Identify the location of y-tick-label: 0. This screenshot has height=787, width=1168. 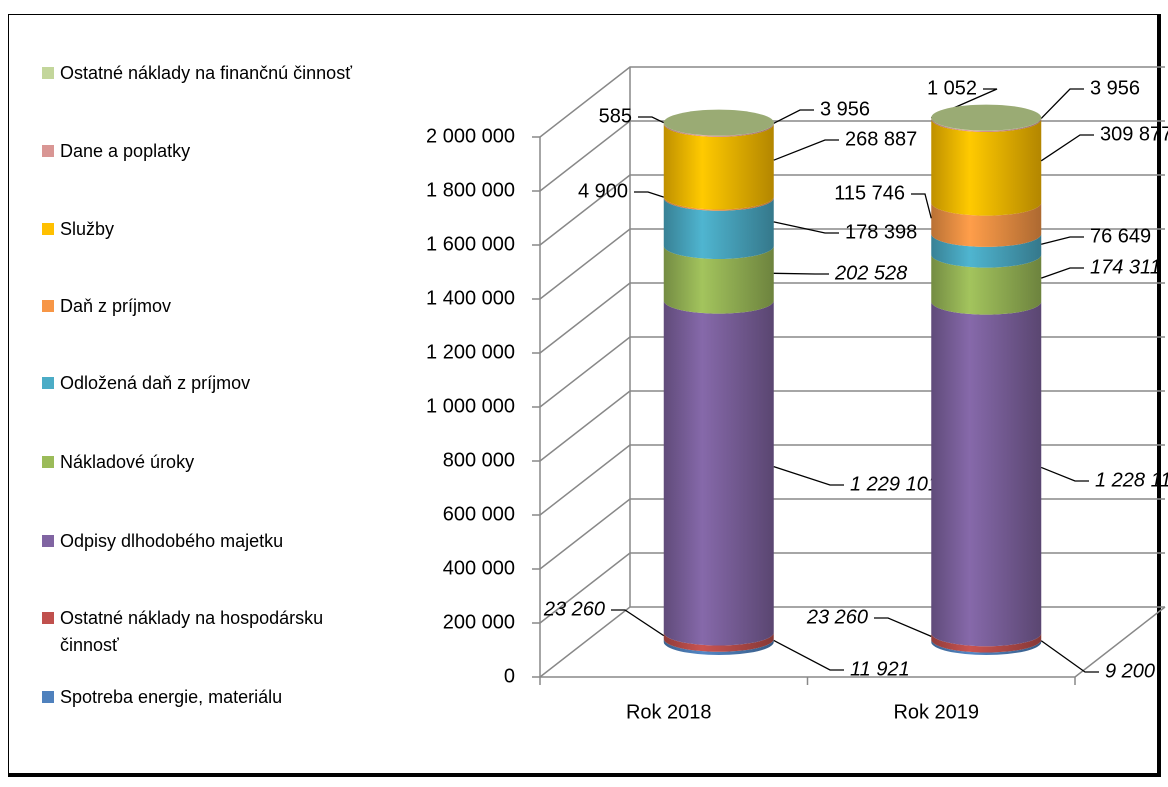
(509, 676).